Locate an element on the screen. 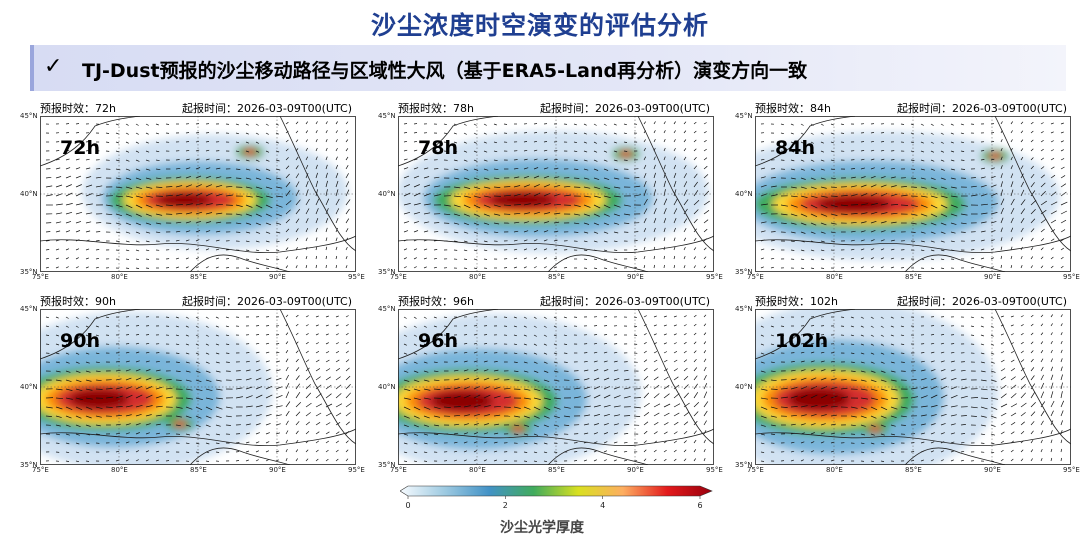 This screenshot has width=1080, height=543. lon-tick-label: 85°E is located at coordinates (913, 277).